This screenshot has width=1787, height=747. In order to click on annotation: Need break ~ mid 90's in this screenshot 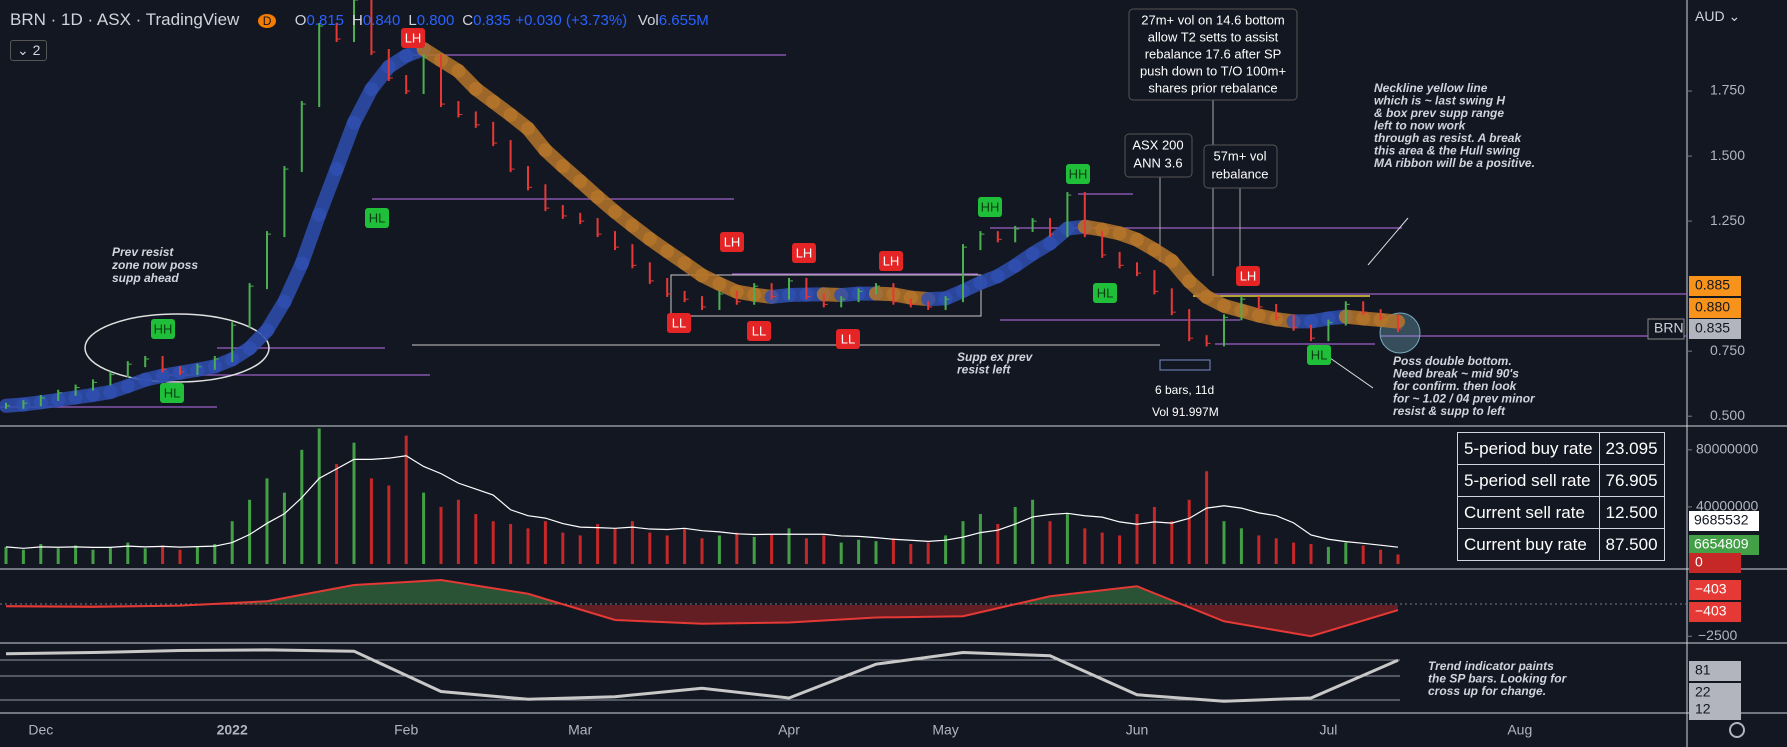, I will do `click(1456, 374)`.